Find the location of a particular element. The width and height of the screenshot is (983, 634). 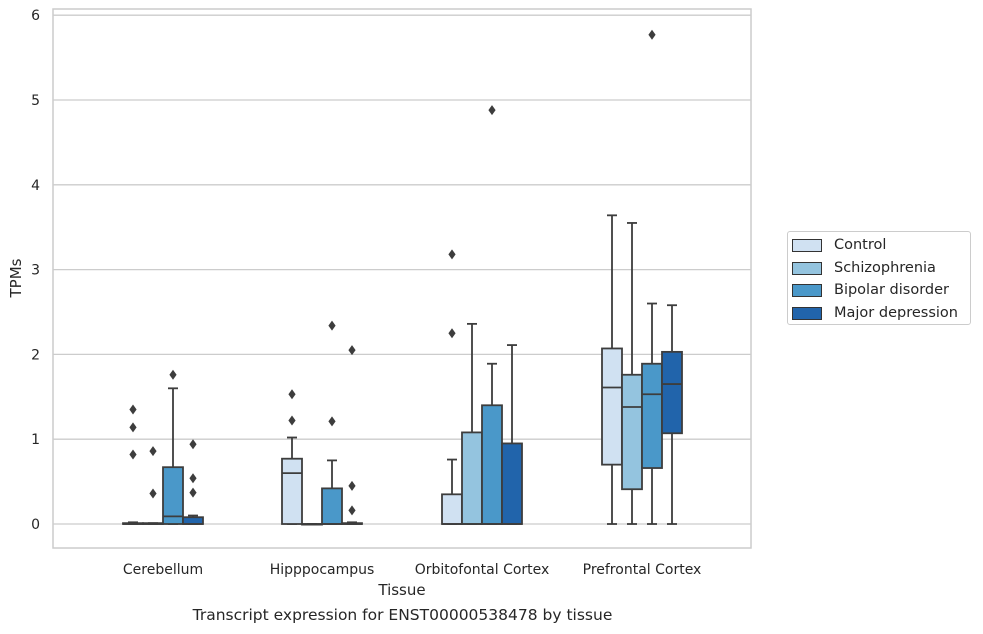

y-tick-labels: 0 1 2 3 4 5 6 is located at coordinates (35, 270).